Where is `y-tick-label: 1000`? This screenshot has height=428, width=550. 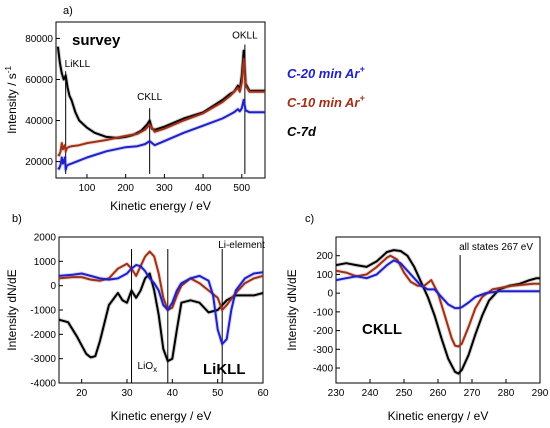 y-tick-label: 1000 is located at coordinates (45, 262).